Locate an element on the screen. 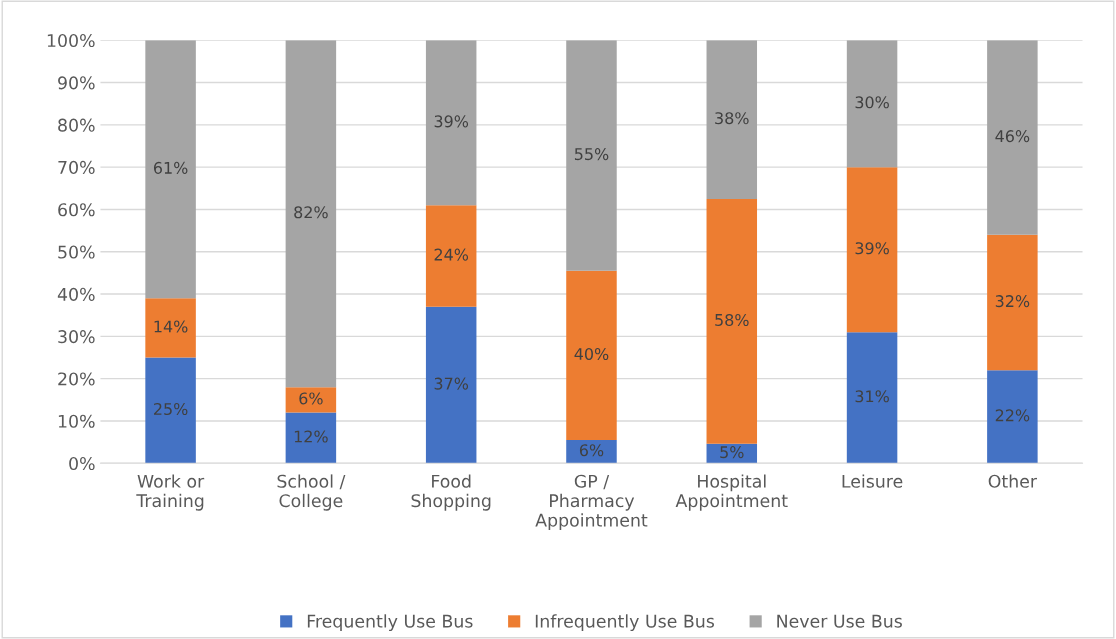  data-label: 37% is located at coordinates (451, 383).